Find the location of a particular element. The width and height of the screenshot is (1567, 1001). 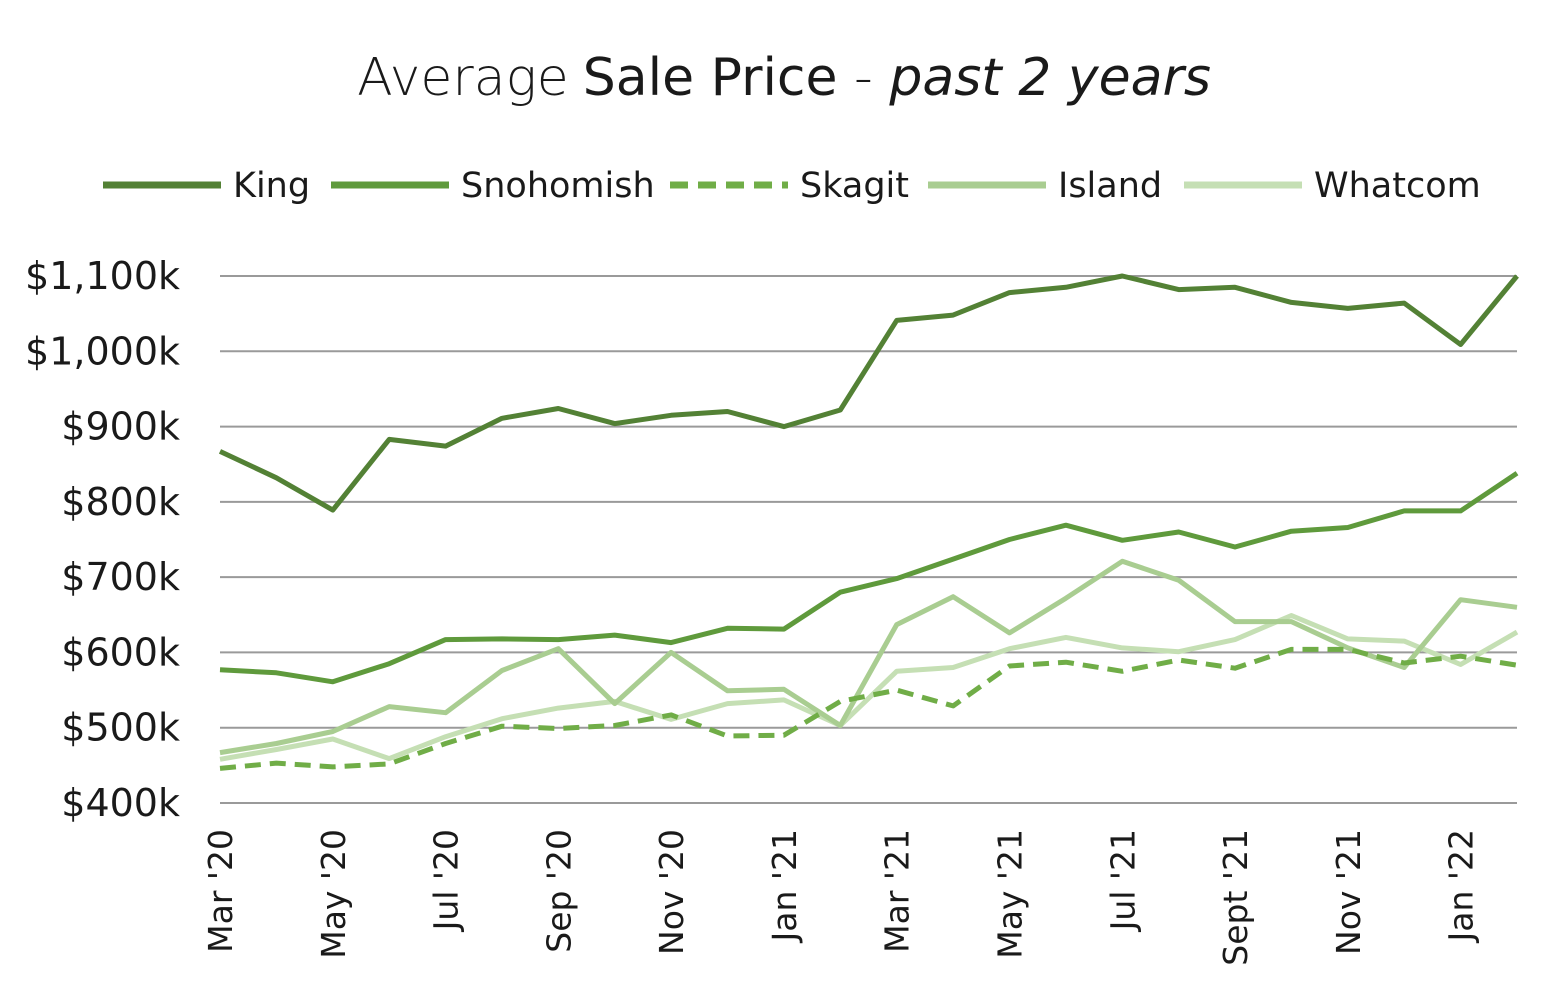

x-tick-label: May '21 is located at coordinates (1009, 894).